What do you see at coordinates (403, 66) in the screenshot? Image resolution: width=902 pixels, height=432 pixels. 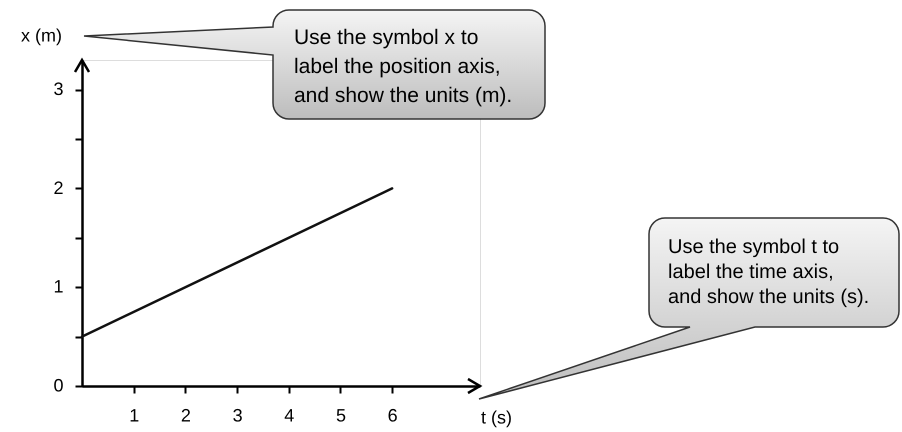 I see `annotation: Use the symbol x to label the position axis, and show the units (m).` at bounding box center [403, 66].